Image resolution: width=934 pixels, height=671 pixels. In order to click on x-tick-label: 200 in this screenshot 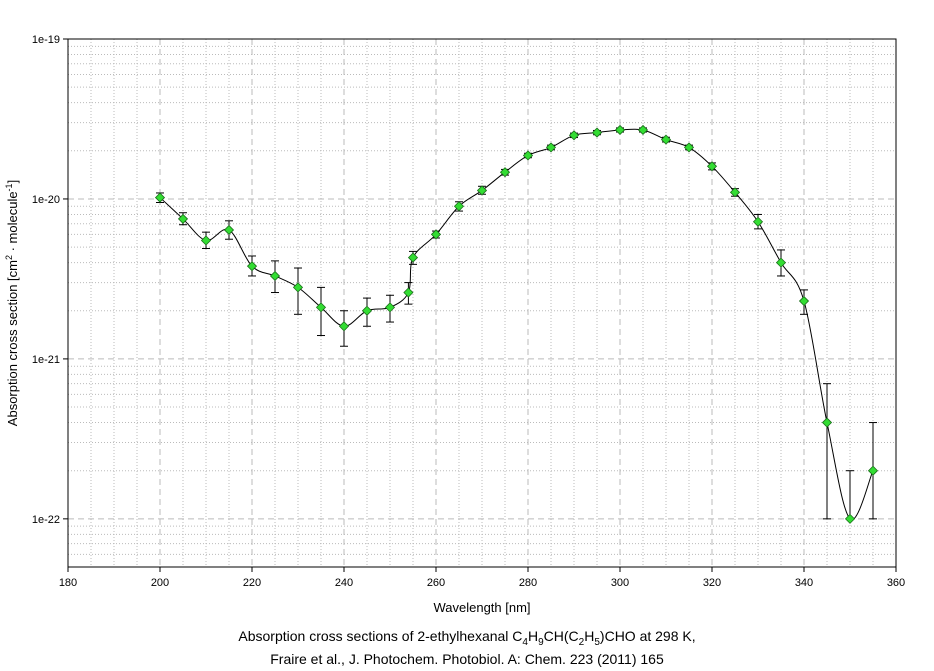, I will do `click(160, 583)`.